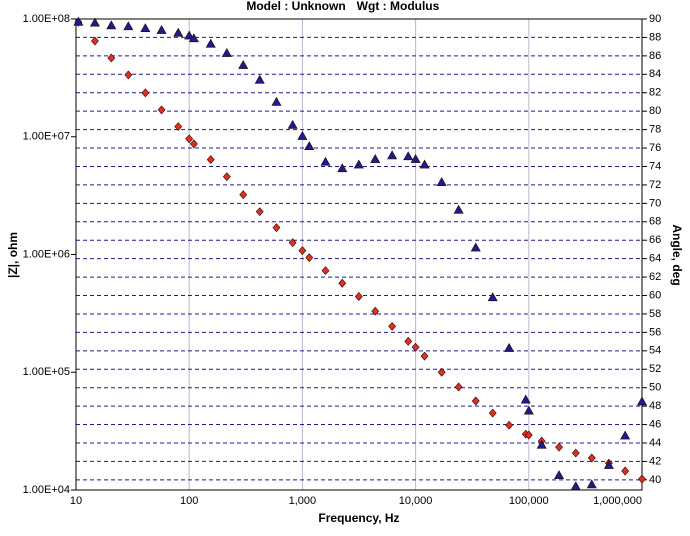  I want to click on y2-tick-label: 76, so click(655, 148).